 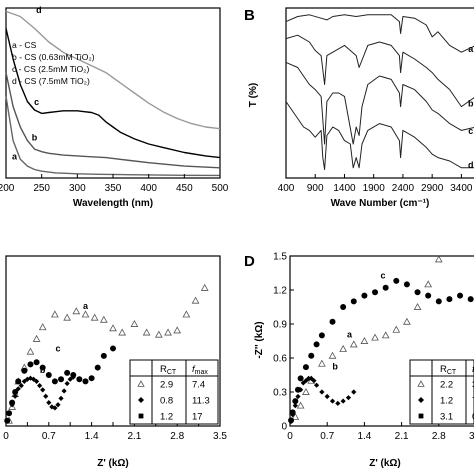 What do you see at coordinates (374, 188) in the screenshot?
I see `panel-b-x-tick-label: 1900` at bounding box center [374, 188].